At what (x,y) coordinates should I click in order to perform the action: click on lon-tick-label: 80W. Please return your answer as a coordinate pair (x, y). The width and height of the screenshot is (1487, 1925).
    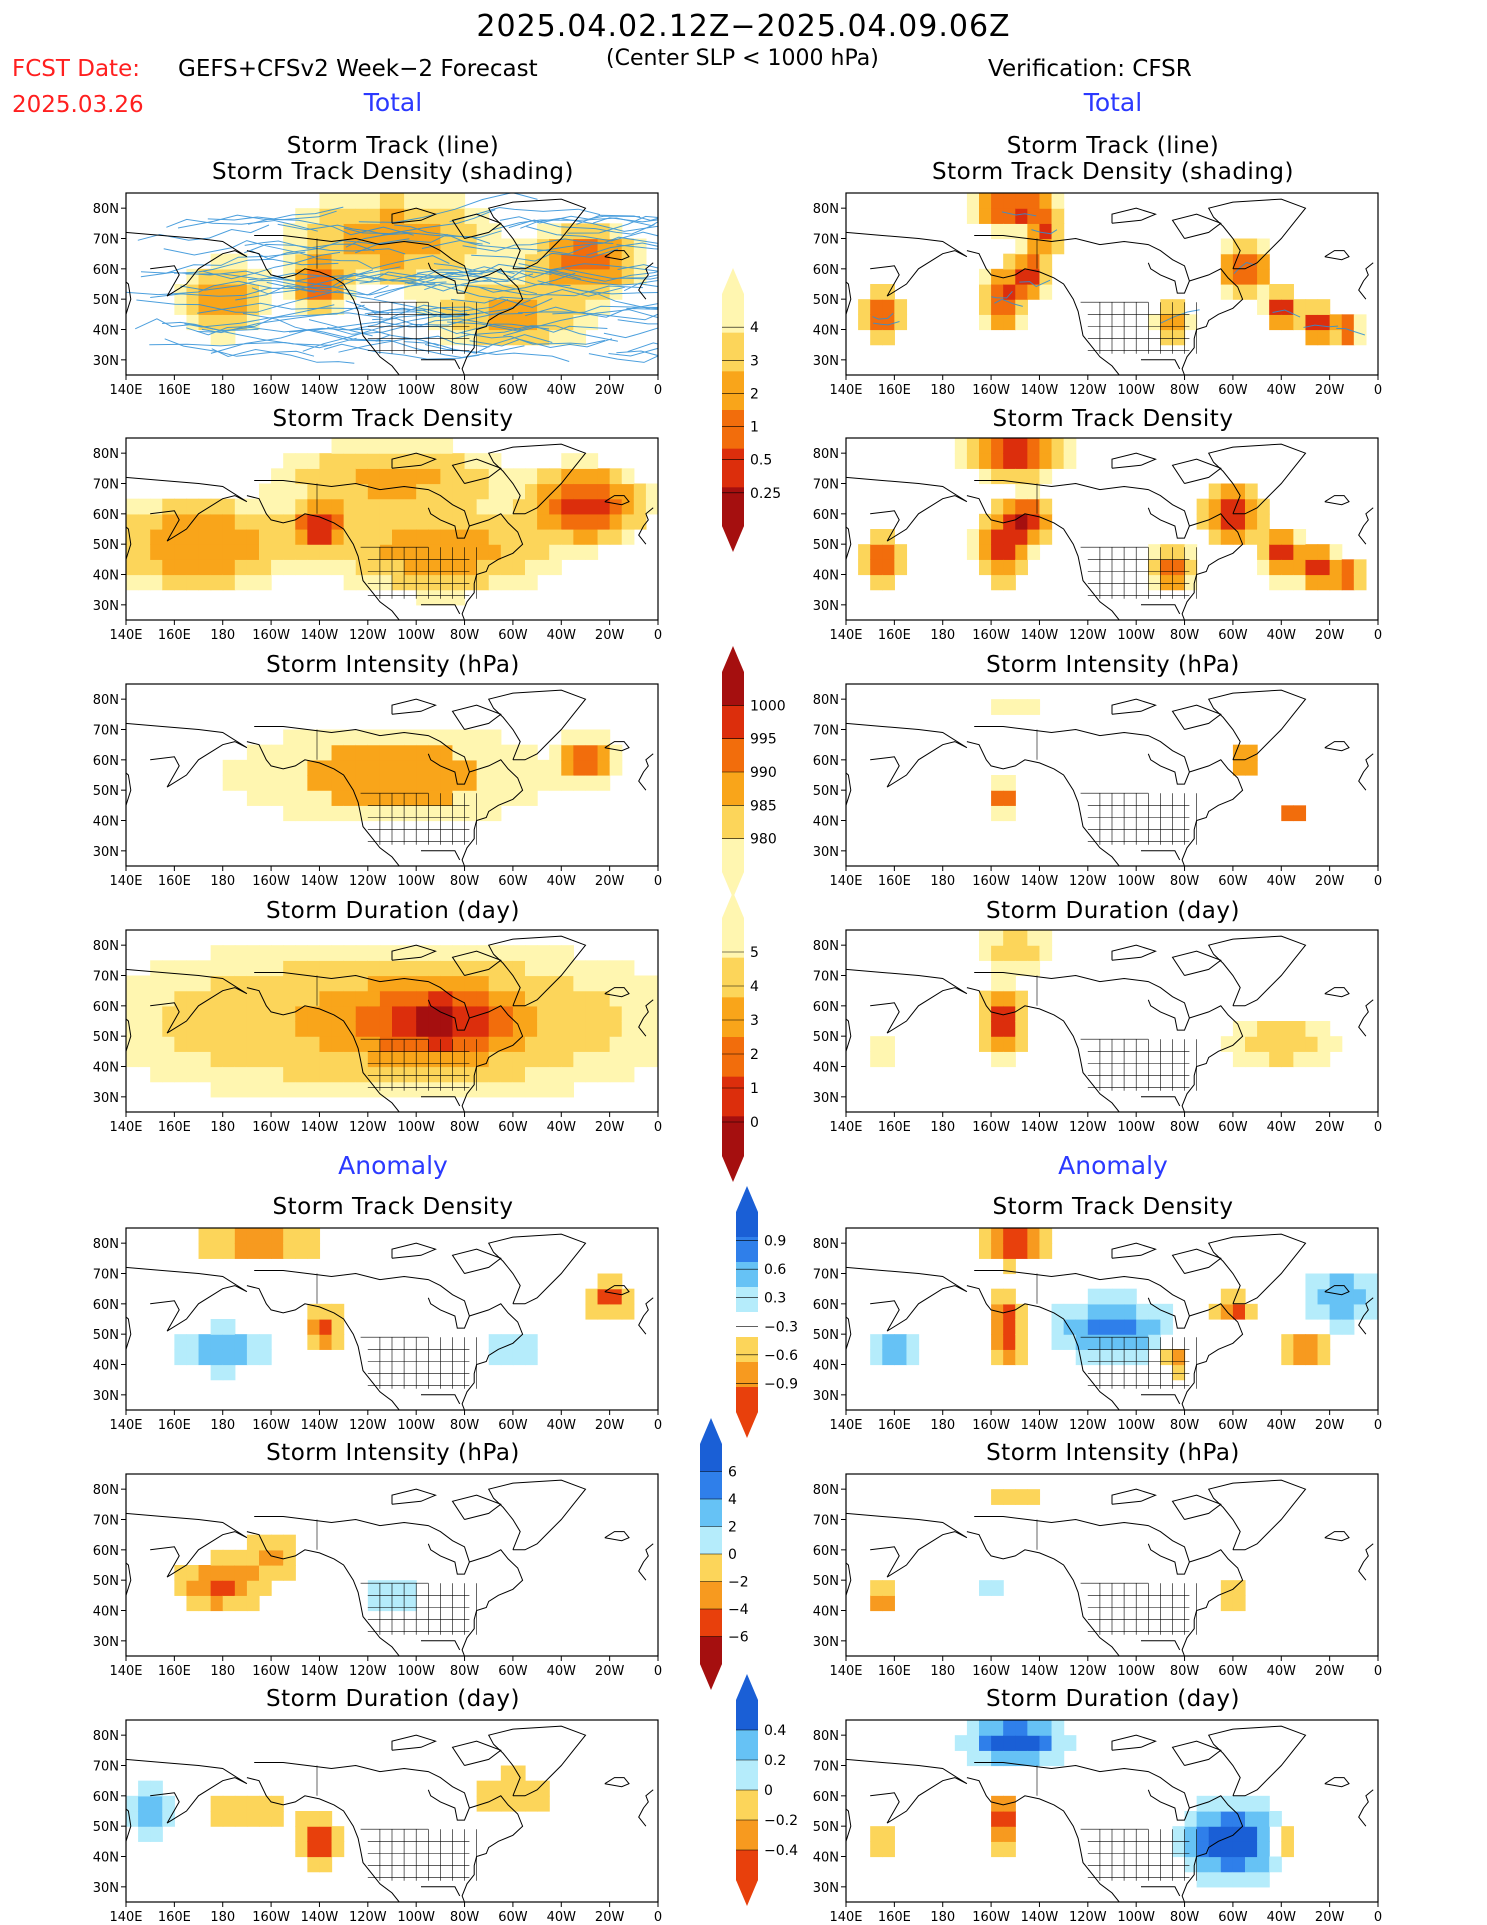
    Looking at the image, I should click on (1185, 1917).